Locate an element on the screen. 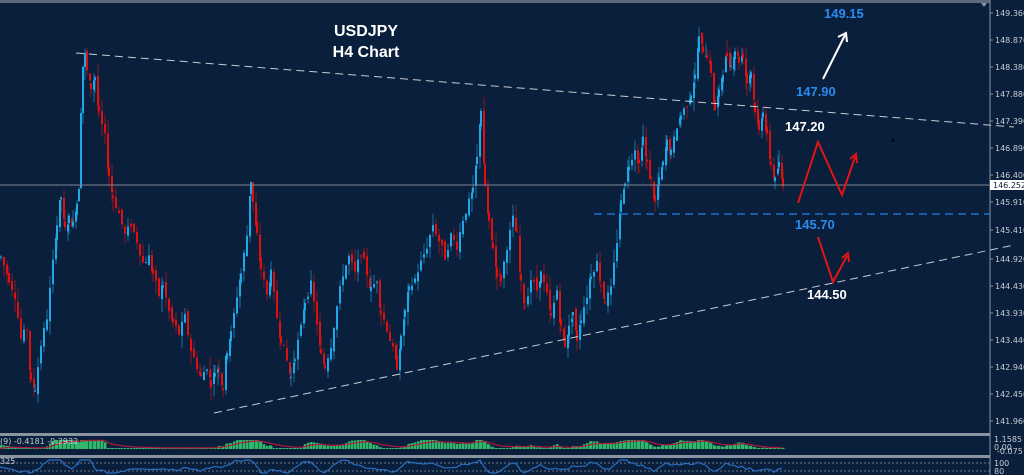 The width and height of the screenshot is (1024, 475). tick-148-870: 148.870 is located at coordinates (1007, 40).